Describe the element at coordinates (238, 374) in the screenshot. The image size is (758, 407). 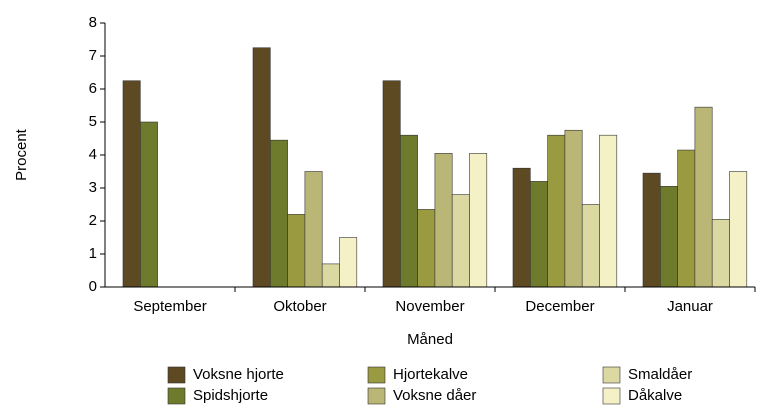
I see `legend-label: Voksne hjorte` at that location.